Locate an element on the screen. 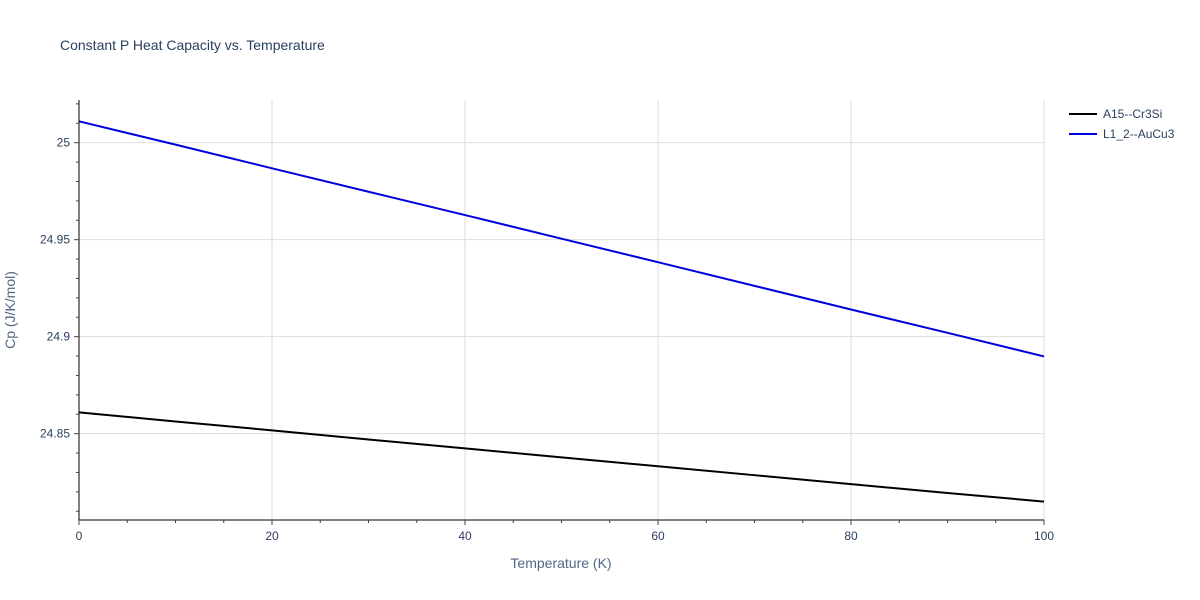  y-tick-label: 24.95 is located at coordinates (55, 240).